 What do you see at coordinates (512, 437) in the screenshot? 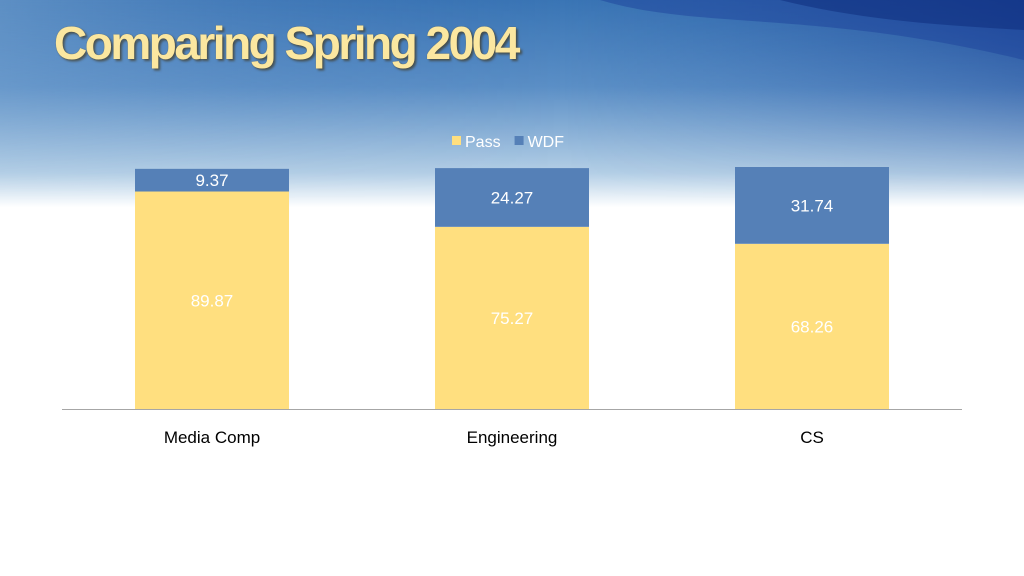
I see `category-label-engineering: Engineering` at bounding box center [512, 437].